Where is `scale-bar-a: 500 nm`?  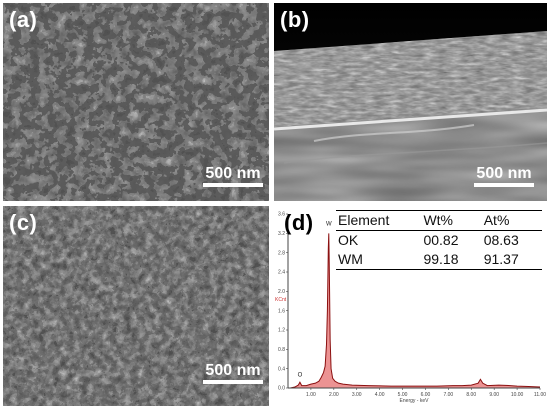
scale-bar-a: 500 nm is located at coordinates (233, 176).